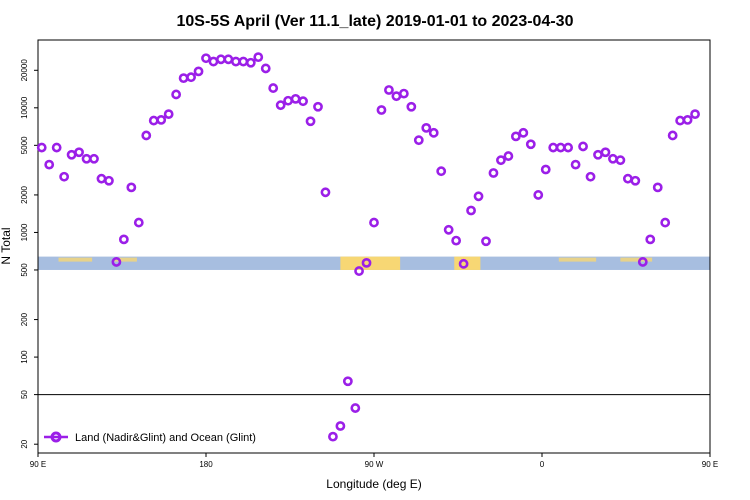  I want to click on y-tick-label: 1000, so click(24, 232).